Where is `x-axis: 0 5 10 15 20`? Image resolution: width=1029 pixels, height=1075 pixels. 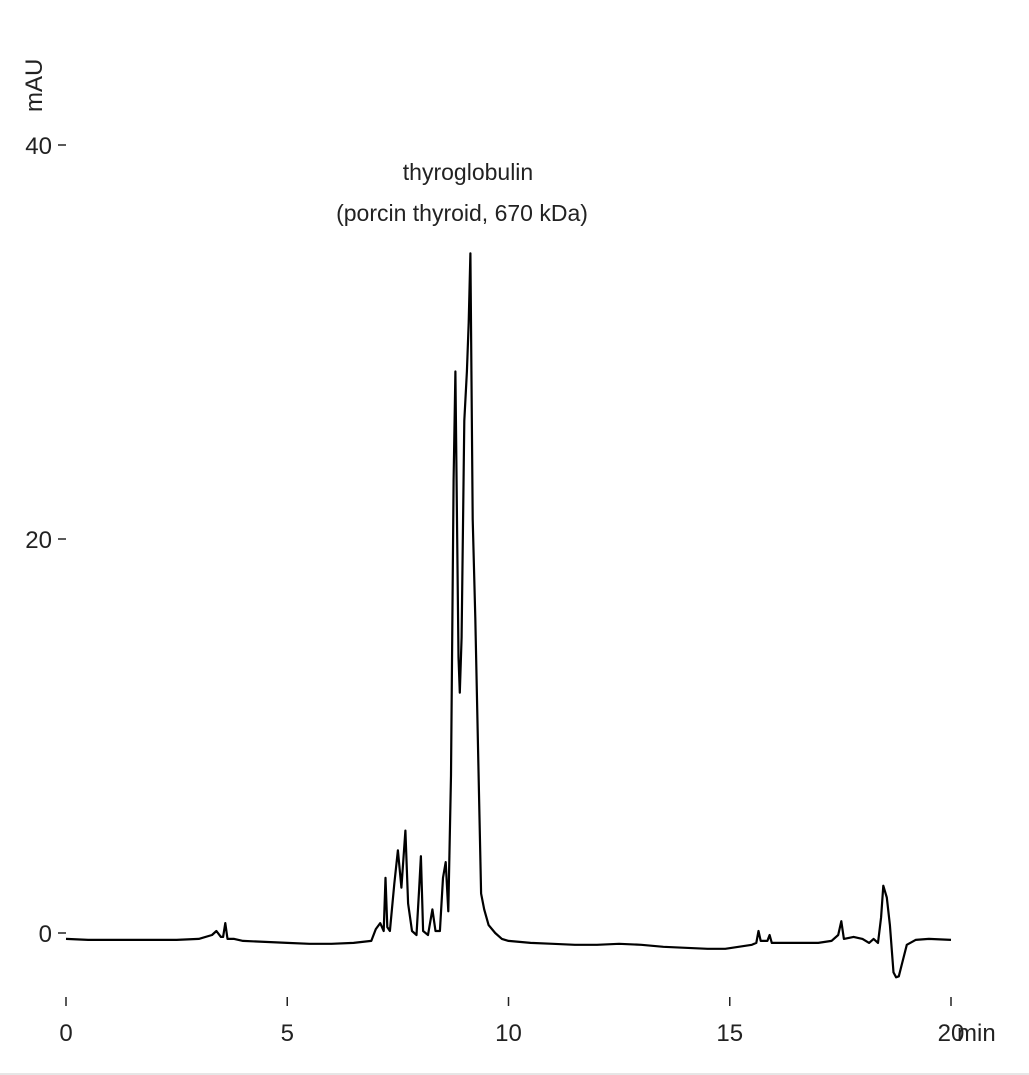 x-axis: 0 5 10 15 20 is located at coordinates (511, 1022).